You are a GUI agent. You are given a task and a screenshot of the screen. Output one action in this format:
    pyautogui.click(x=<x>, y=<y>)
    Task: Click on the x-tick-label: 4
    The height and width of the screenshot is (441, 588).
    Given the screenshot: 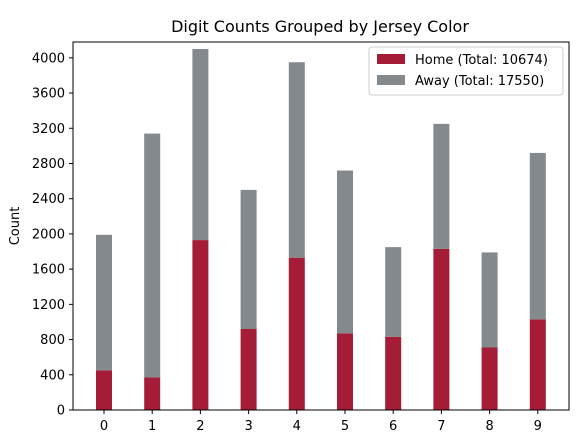 What is the action you would take?
    pyautogui.click(x=297, y=426)
    